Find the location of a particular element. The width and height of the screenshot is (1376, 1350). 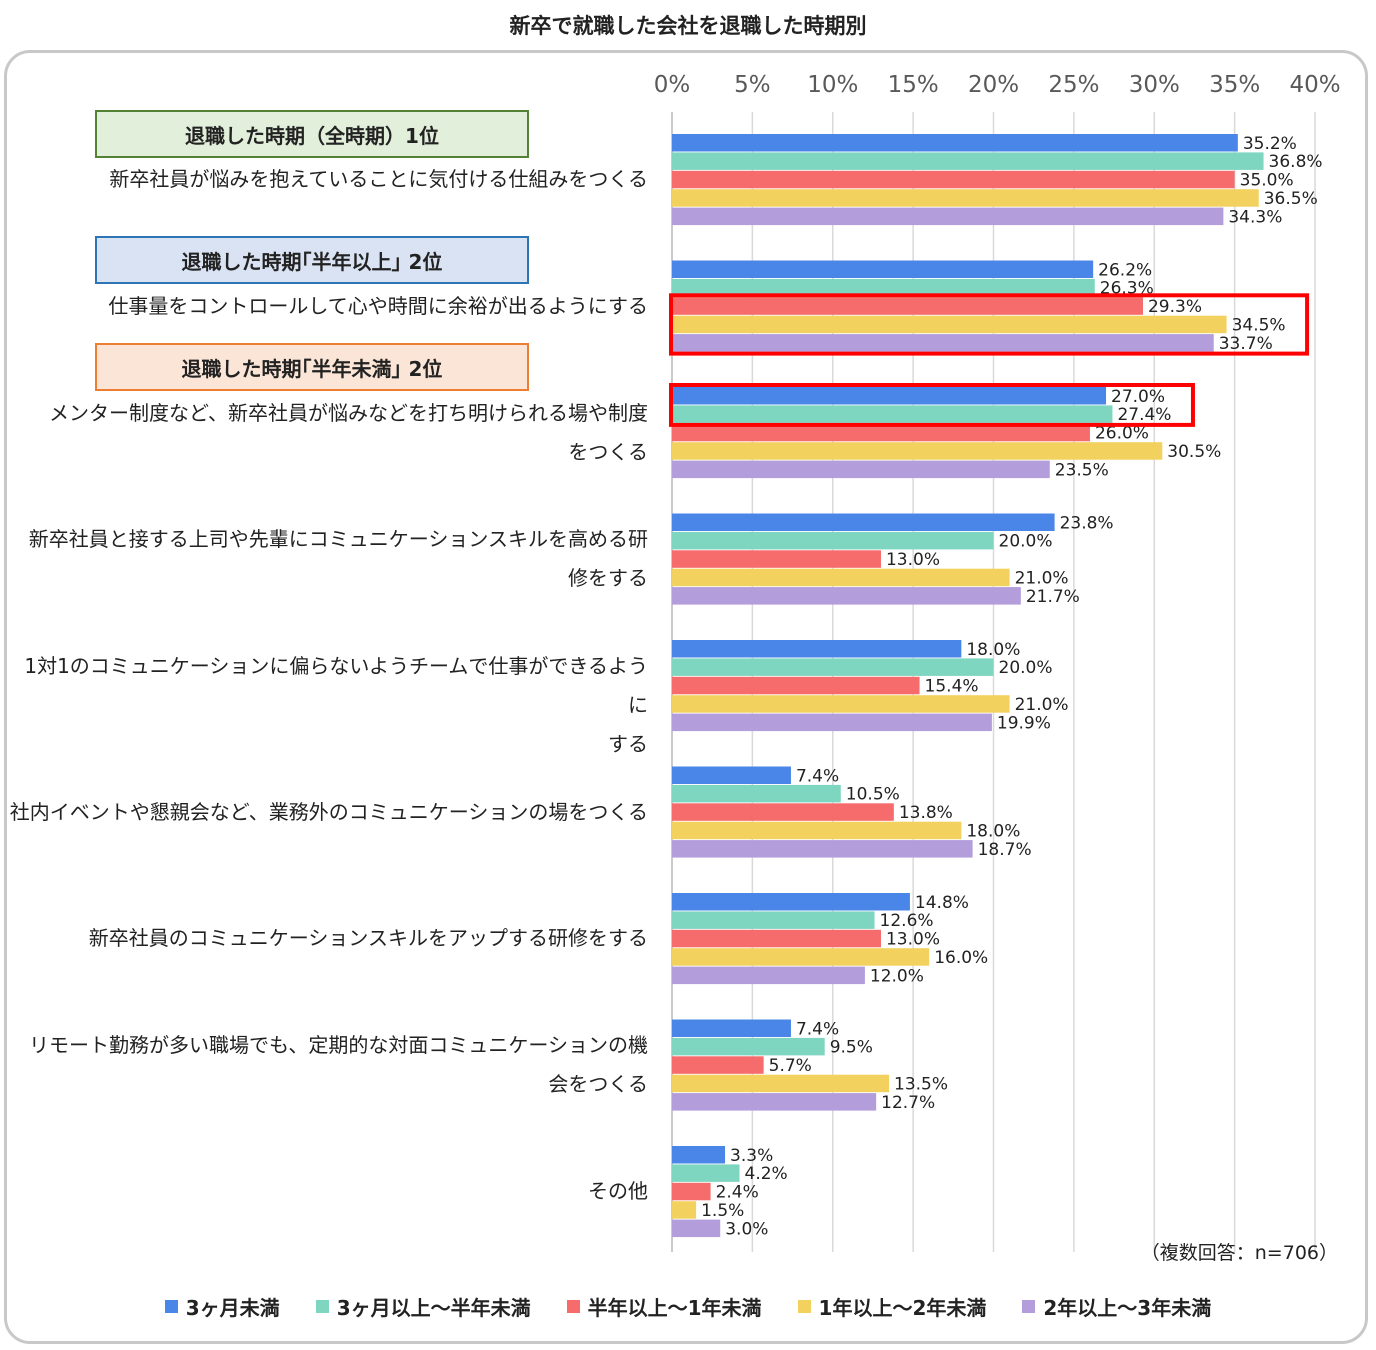

value-label: 35.2% is located at coordinates (1270, 144).